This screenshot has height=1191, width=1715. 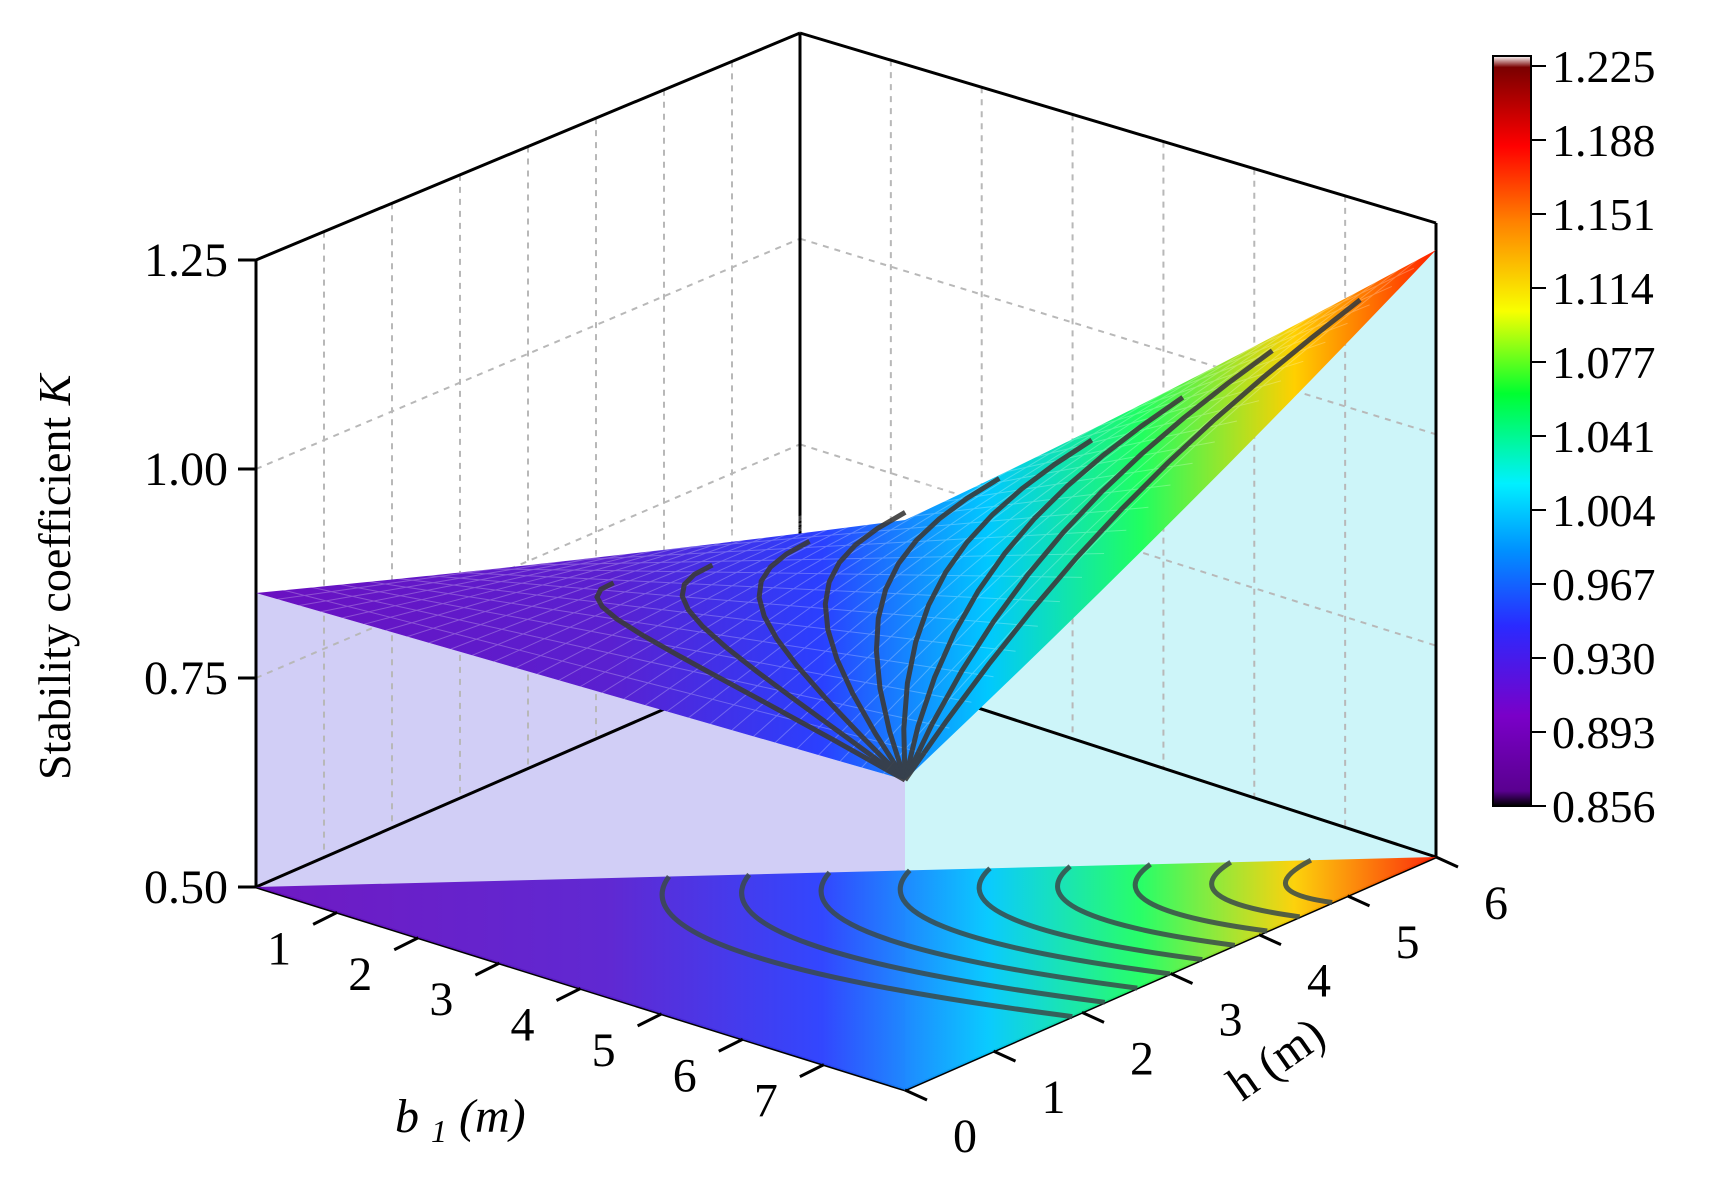 What do you see at coordinates (523, 1025) in the screenshot?
I see `x-tick-label-3: 4` at bounding box center [523, 1025].